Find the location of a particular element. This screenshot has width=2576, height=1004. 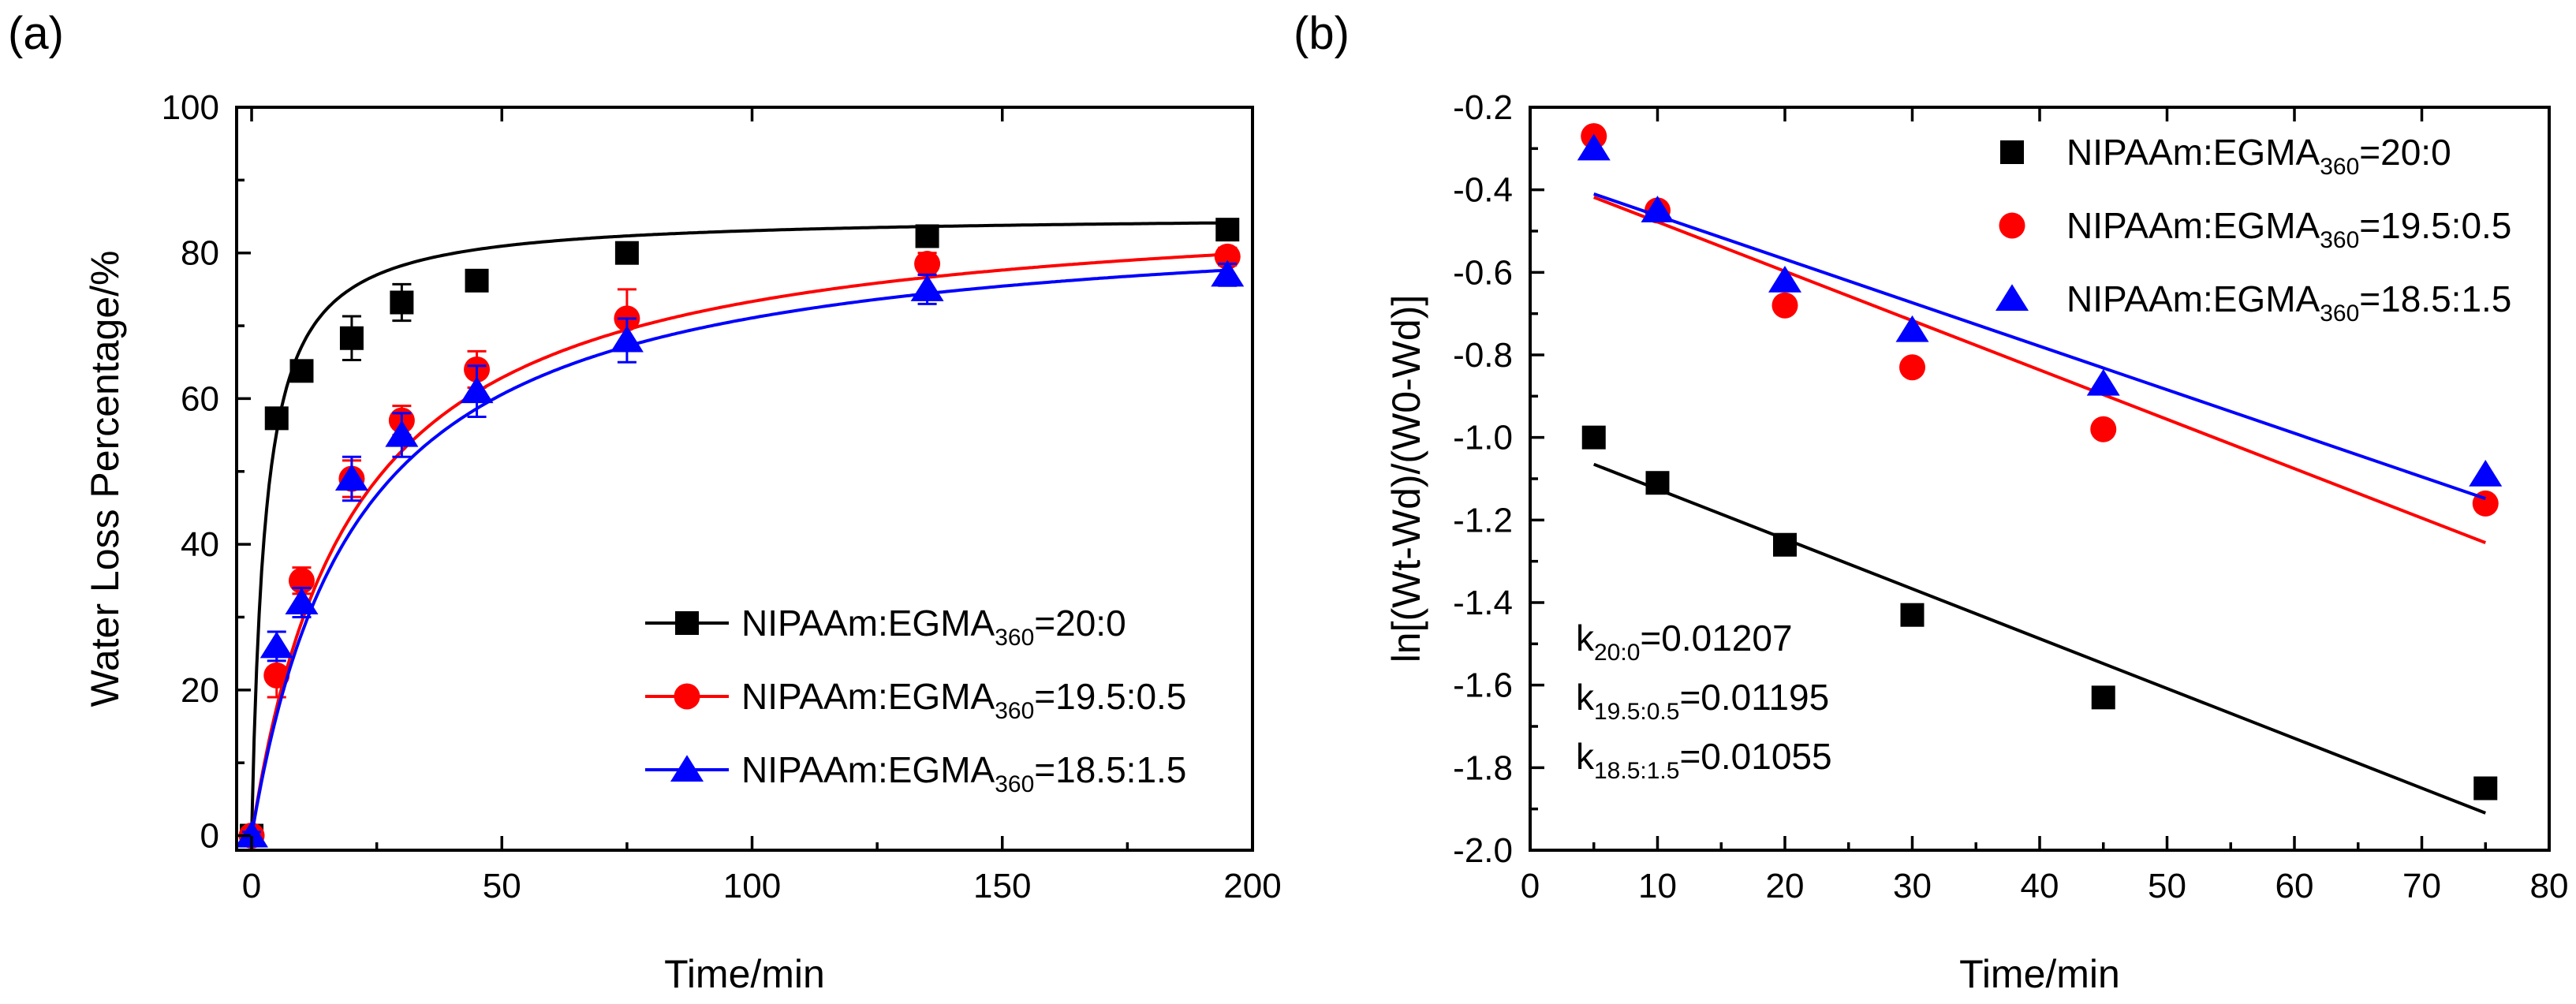

panel-b-y-axis-title: ln[(Wt-Wd)/(W0-Wd)] is located at coordinates (1406, 479).